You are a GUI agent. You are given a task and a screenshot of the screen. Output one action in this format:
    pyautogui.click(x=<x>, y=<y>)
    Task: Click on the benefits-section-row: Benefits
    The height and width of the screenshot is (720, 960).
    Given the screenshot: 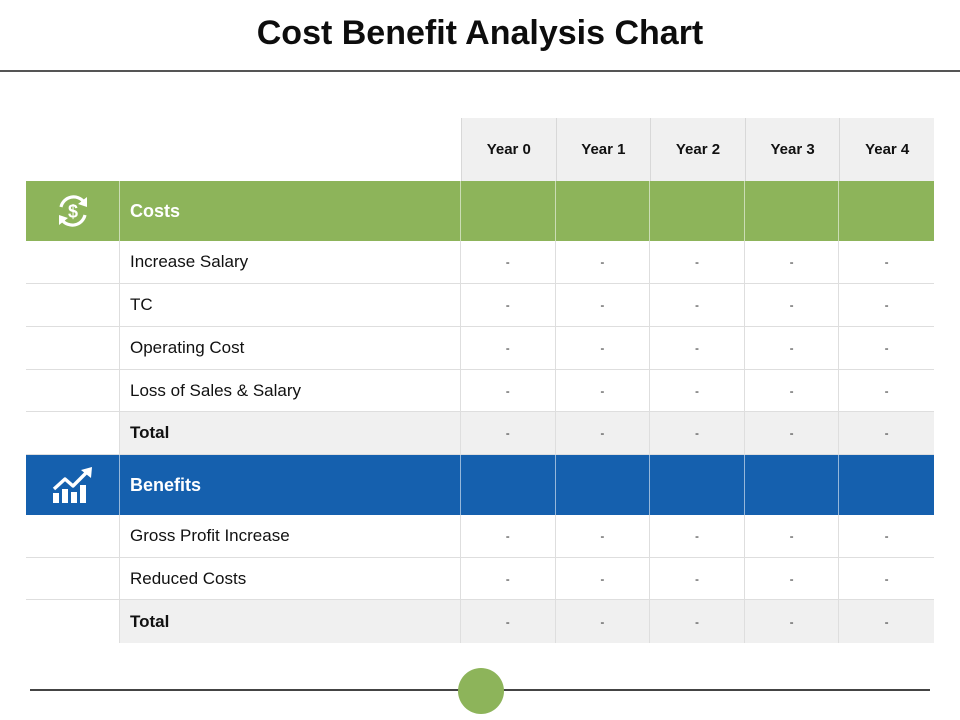 What is the action you would take?
    pyautogui.click(x=480, y=485)
    